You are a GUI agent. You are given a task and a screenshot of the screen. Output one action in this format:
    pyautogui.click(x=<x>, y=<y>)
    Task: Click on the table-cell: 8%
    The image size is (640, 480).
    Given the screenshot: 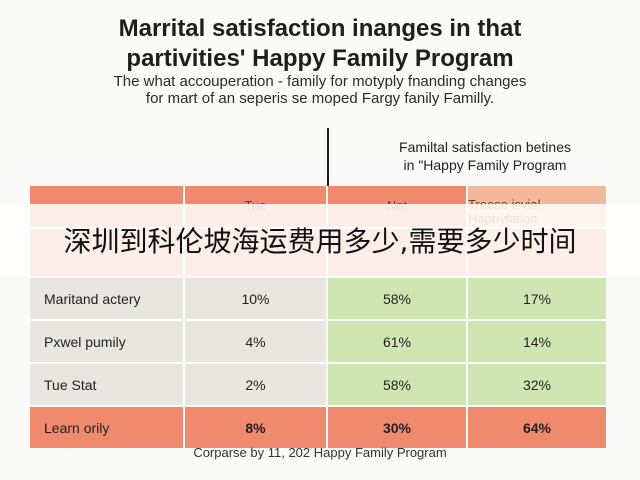 What is the action you would take?
    pyautogui.click(x=256, y=428)
    